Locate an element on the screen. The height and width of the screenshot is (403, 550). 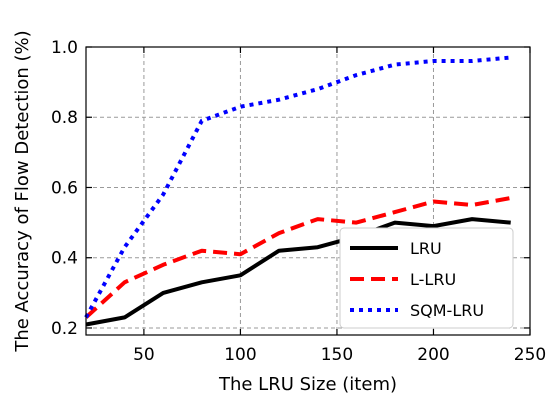
legend-box is located at coordinates (426, 278).